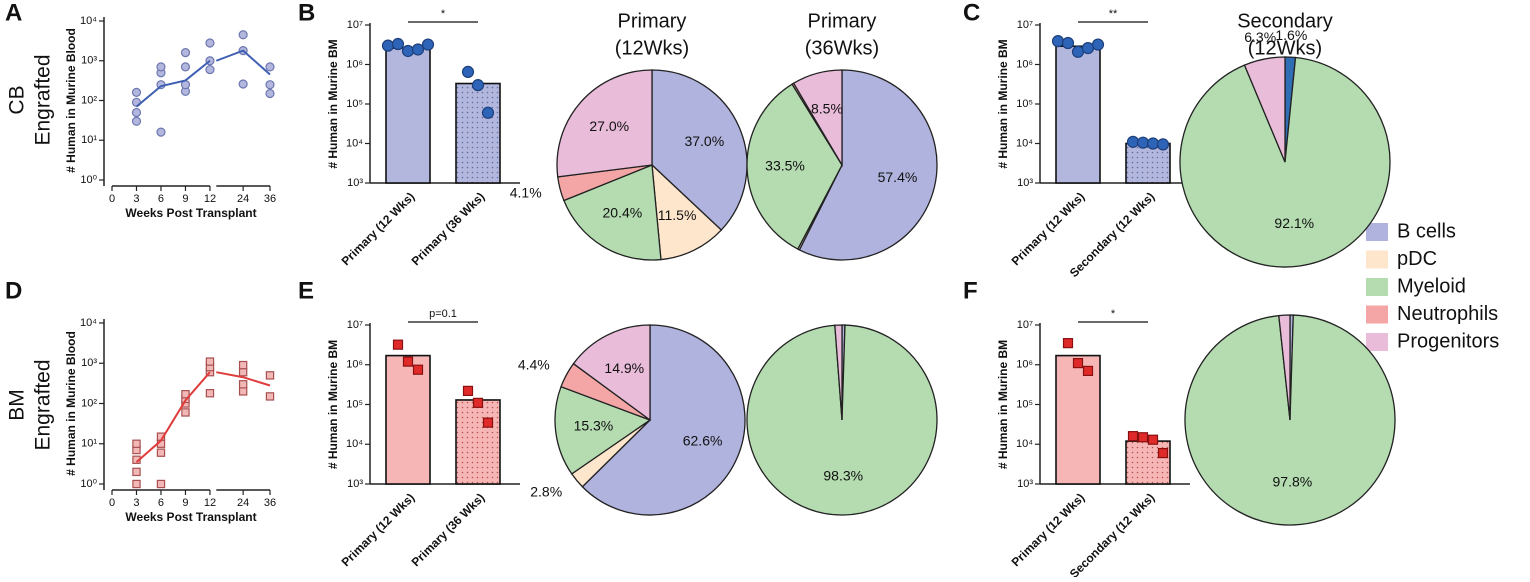 The width and height of the screenshot is (1530, 582). I want to click on y-tick-label: 10², so click(89, 403).